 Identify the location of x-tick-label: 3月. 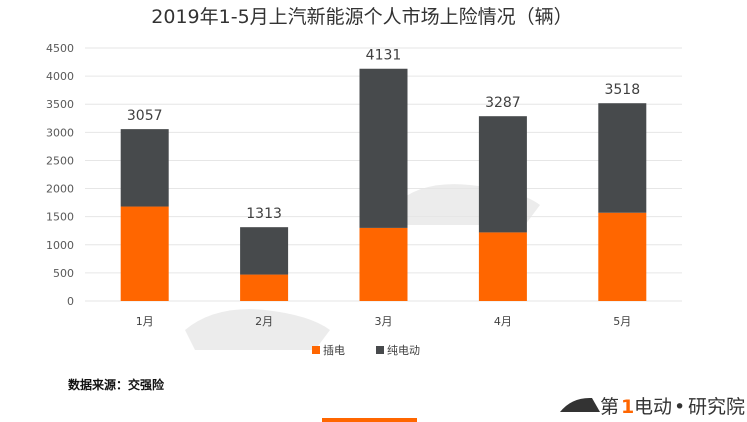
(384, 321).